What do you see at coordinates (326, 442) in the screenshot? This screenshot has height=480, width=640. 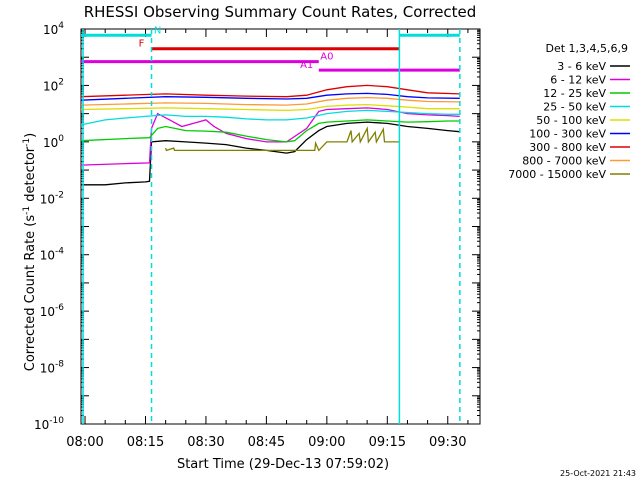 I see `x-tick-label: 09:00` at bounding box center [326, 442].